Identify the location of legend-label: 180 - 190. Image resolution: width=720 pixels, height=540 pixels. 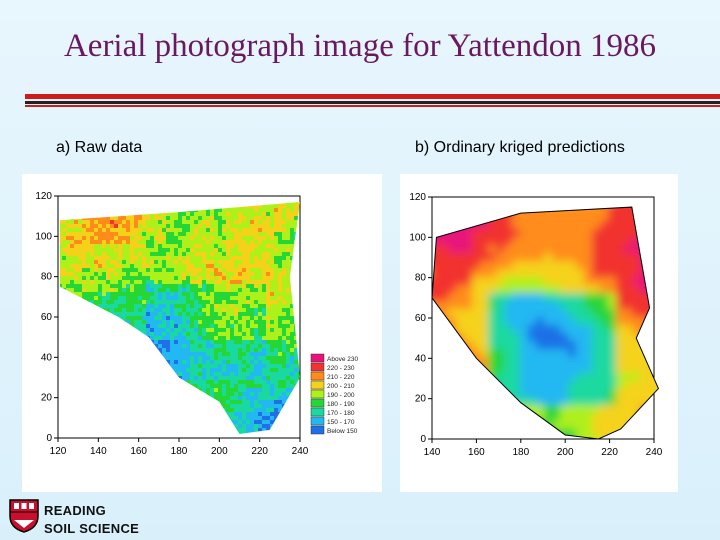
(341, 404).